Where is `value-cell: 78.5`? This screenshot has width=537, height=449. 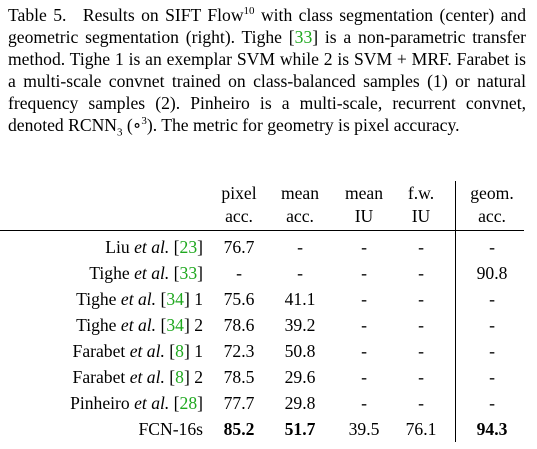
value-cell: 78.5 is located at coordinates (239, 377).